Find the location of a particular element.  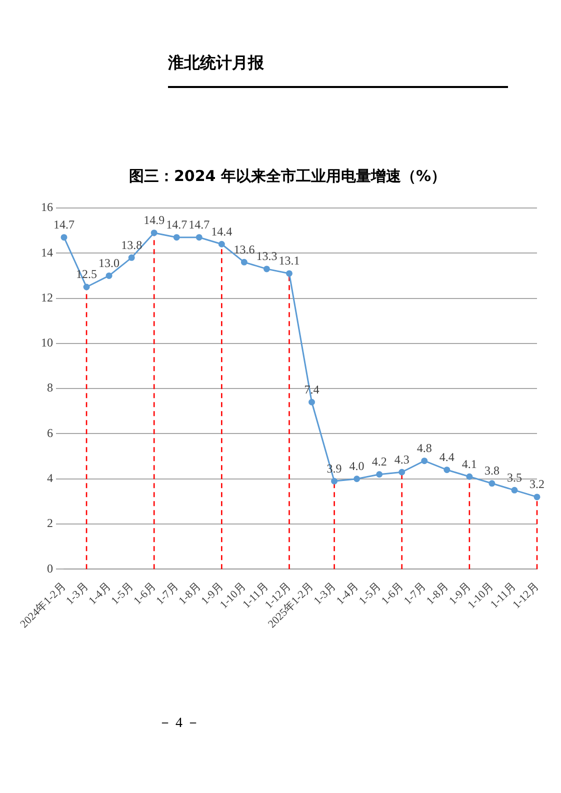

y-tick-label: 4 is located at coordinates (50, 478).